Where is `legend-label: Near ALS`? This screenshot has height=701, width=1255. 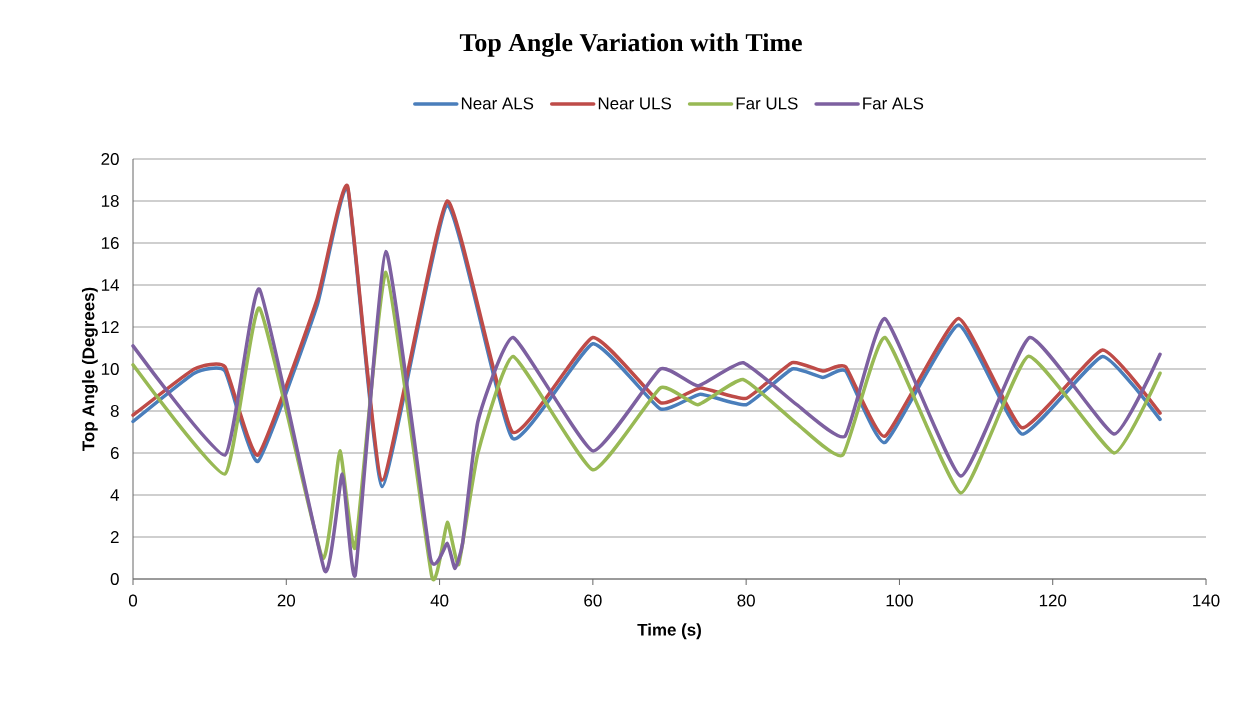 legend-label: Near ALS is located at coordinates (497, 103).